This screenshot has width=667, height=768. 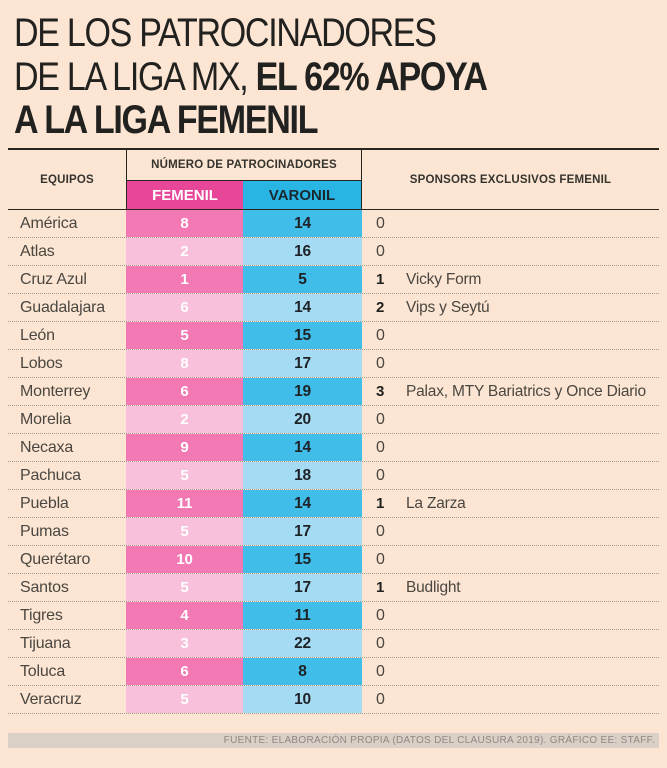 I want to click on varonil-count: 18, so click(x=302, y=475).